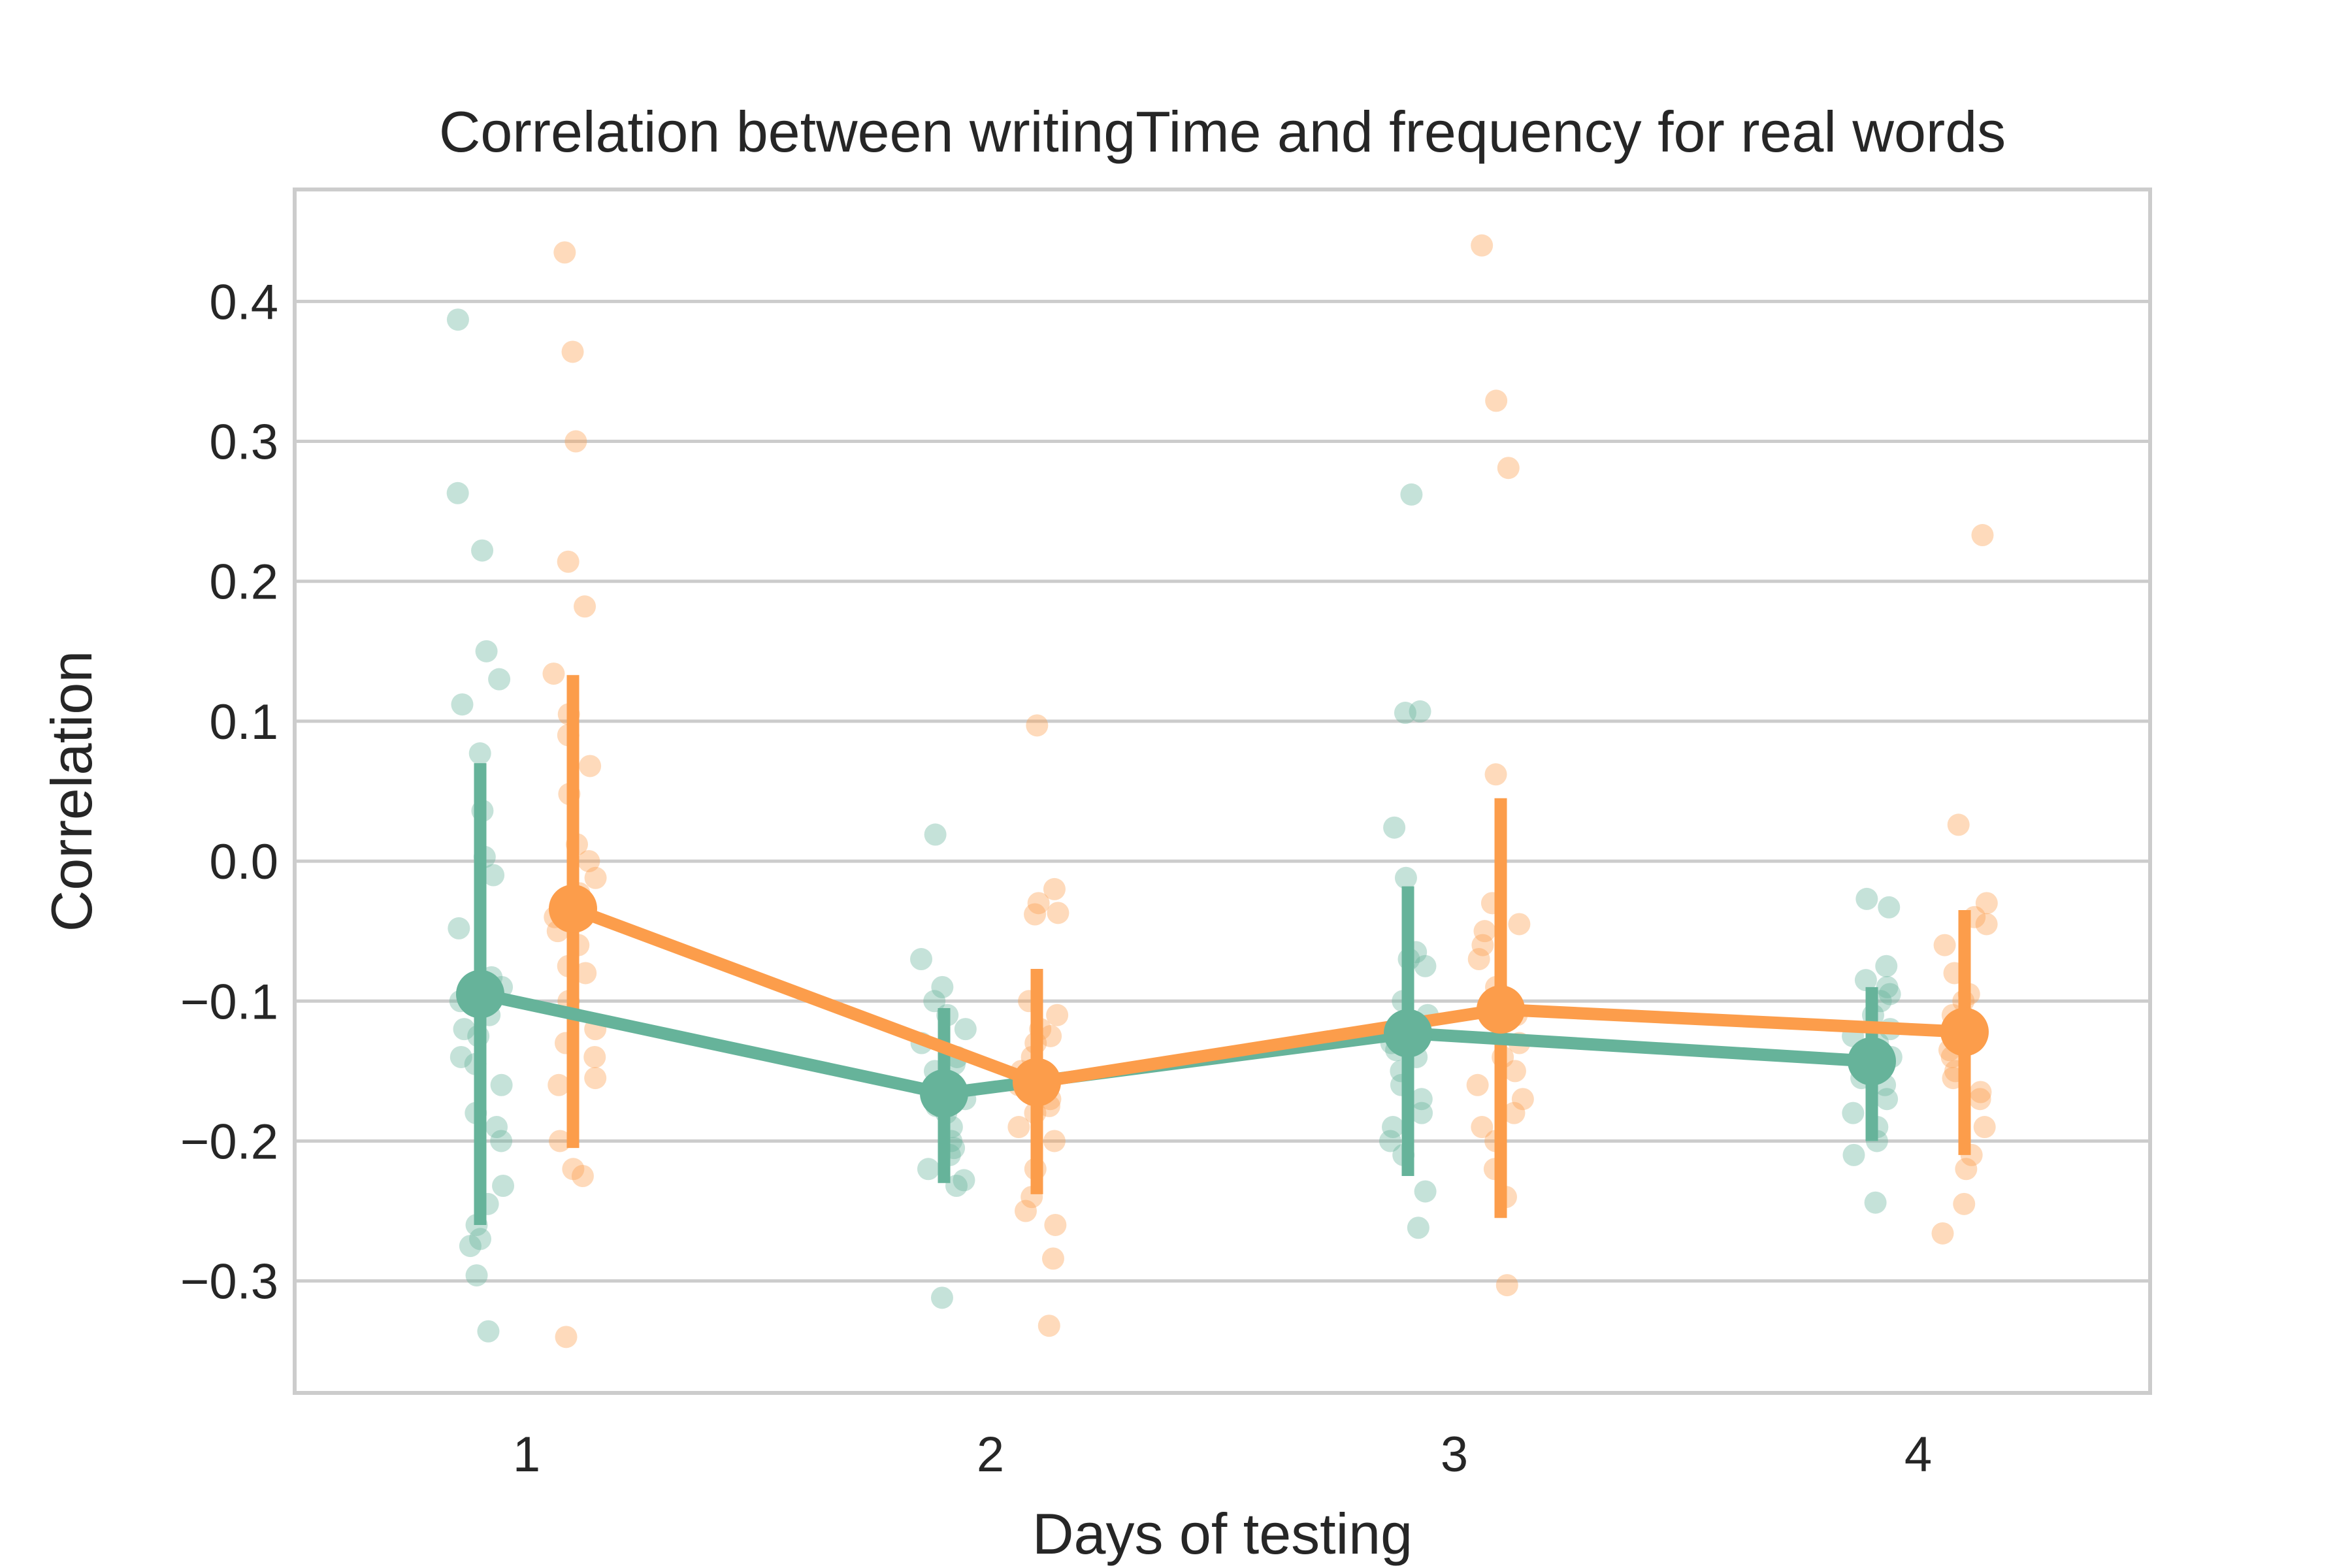 The width and height of the screenshot is (2352, 1568). I want to click on x-tick-labels: 1 2 3 4, so click(1222, 1454).